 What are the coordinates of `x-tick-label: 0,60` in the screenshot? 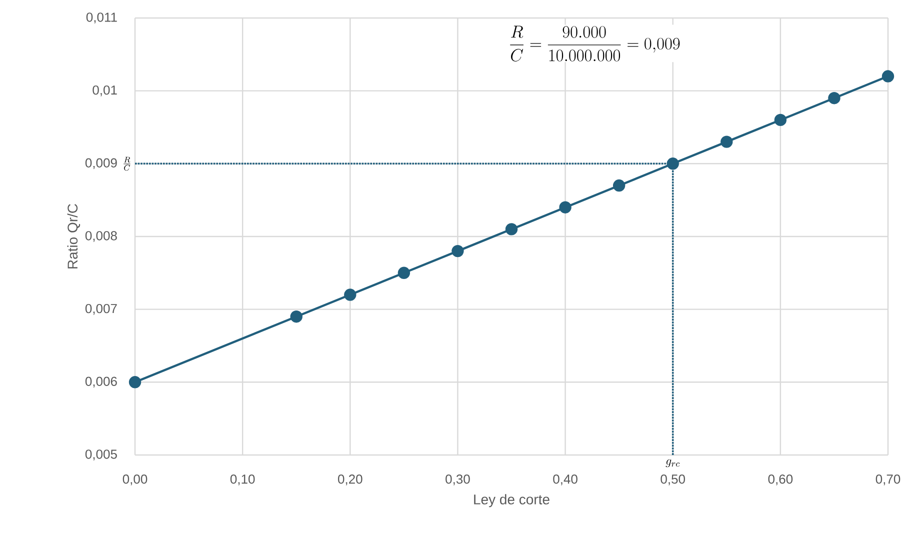 It's located at (780, 480).